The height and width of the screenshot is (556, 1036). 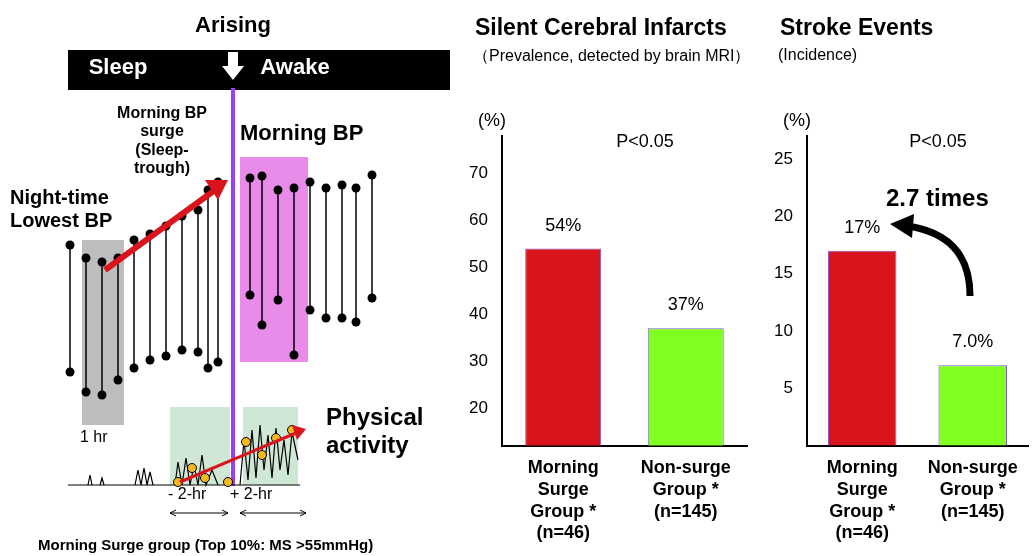 What do you see at coordinates (818, 55) in the screenshot?
I see `chart-subtitle: (Incidence)` at bounding box center [818, 55].